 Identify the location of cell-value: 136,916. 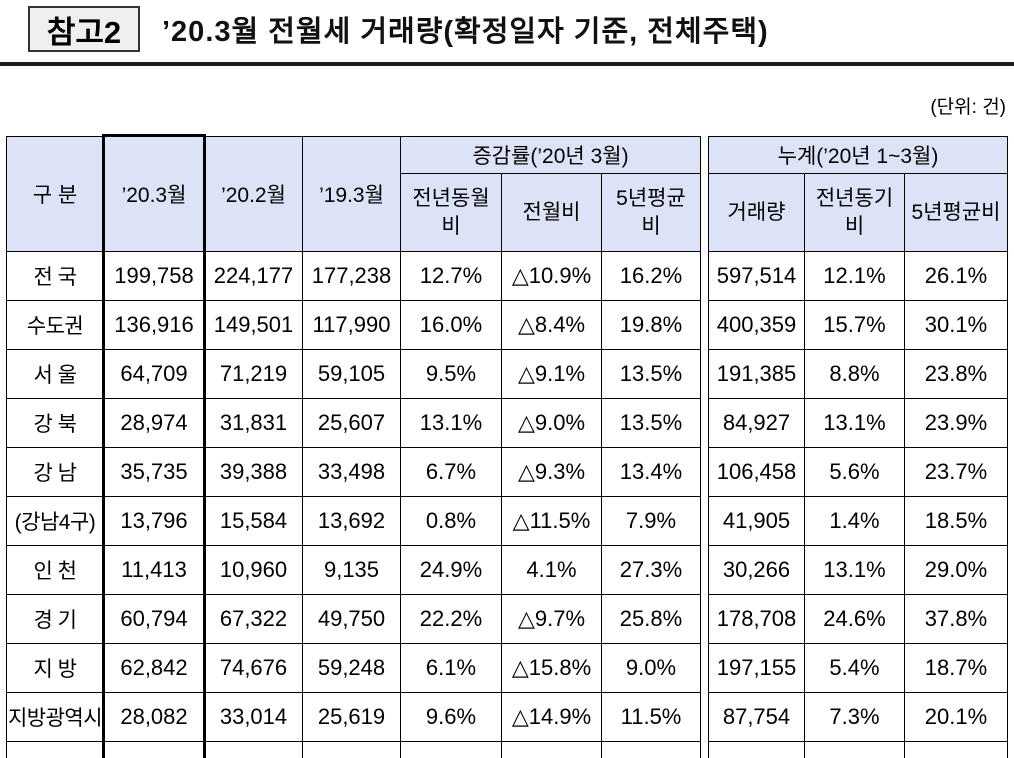
(154, 325).